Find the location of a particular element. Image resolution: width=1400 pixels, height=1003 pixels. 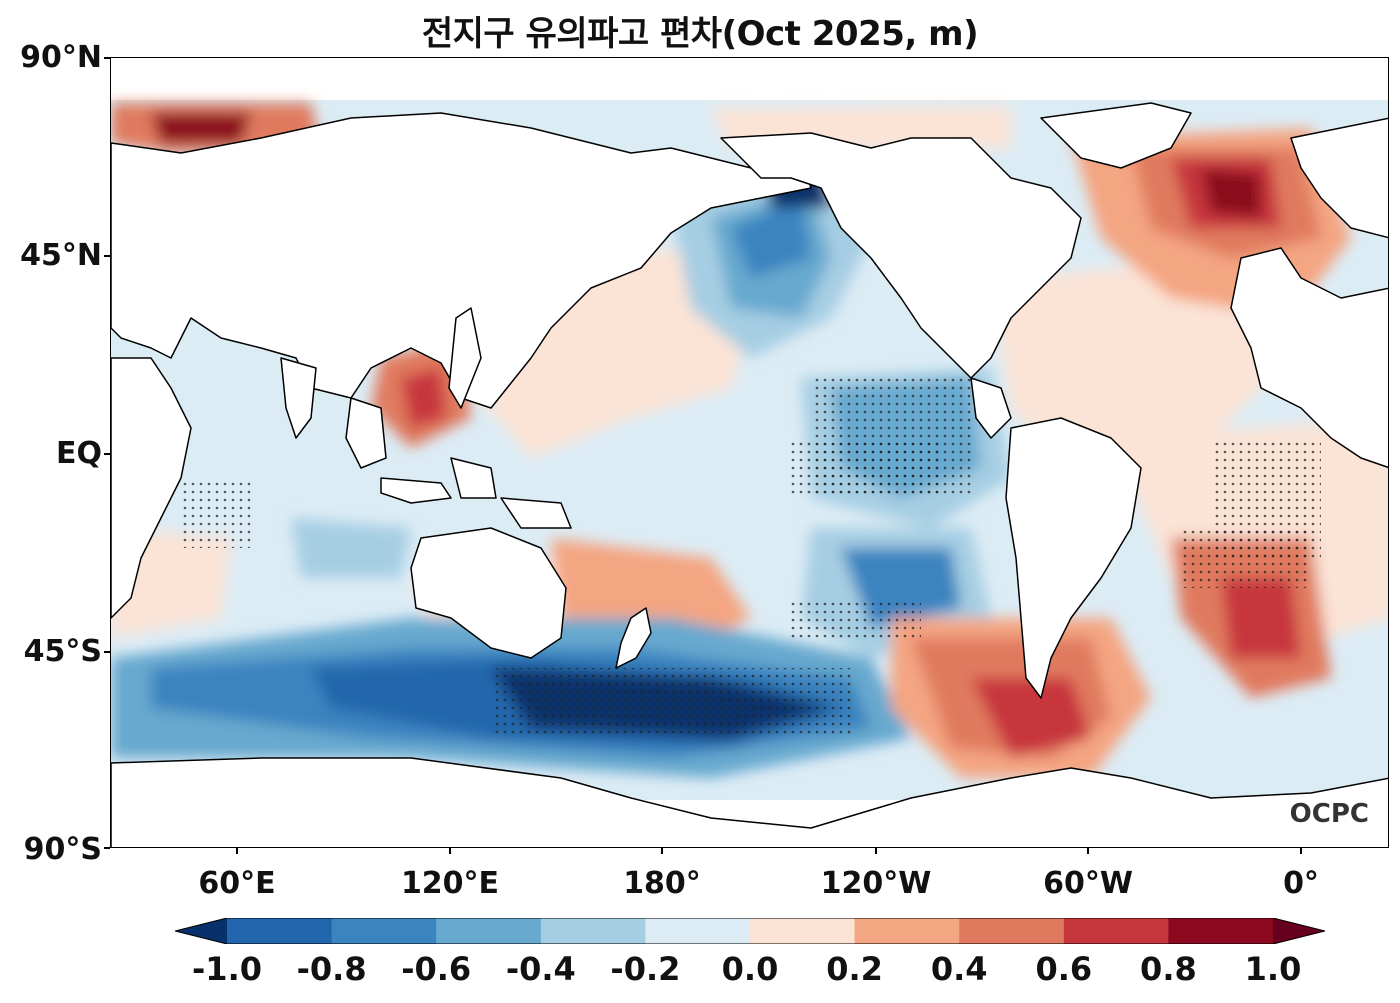

colorbar is located at coordinates (750, 931).